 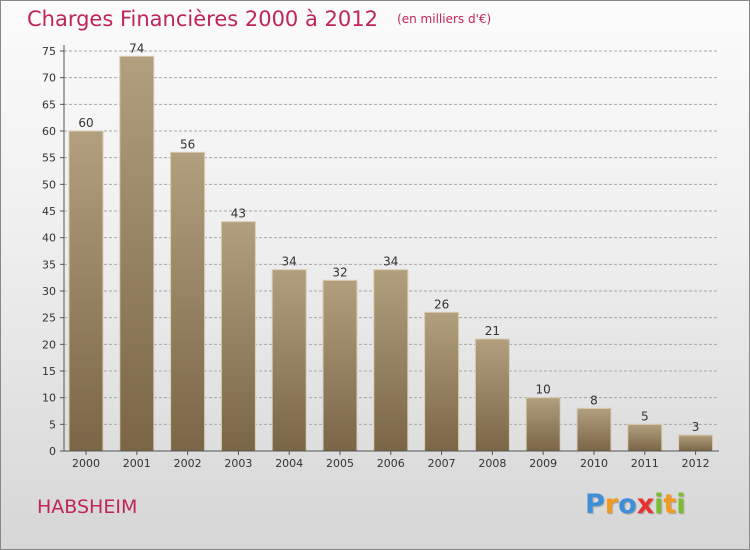 What do you see at coordinates (340, 463) in the screenshot?
I see `x-tick-label: 2005` at bounding box center [340, 463].